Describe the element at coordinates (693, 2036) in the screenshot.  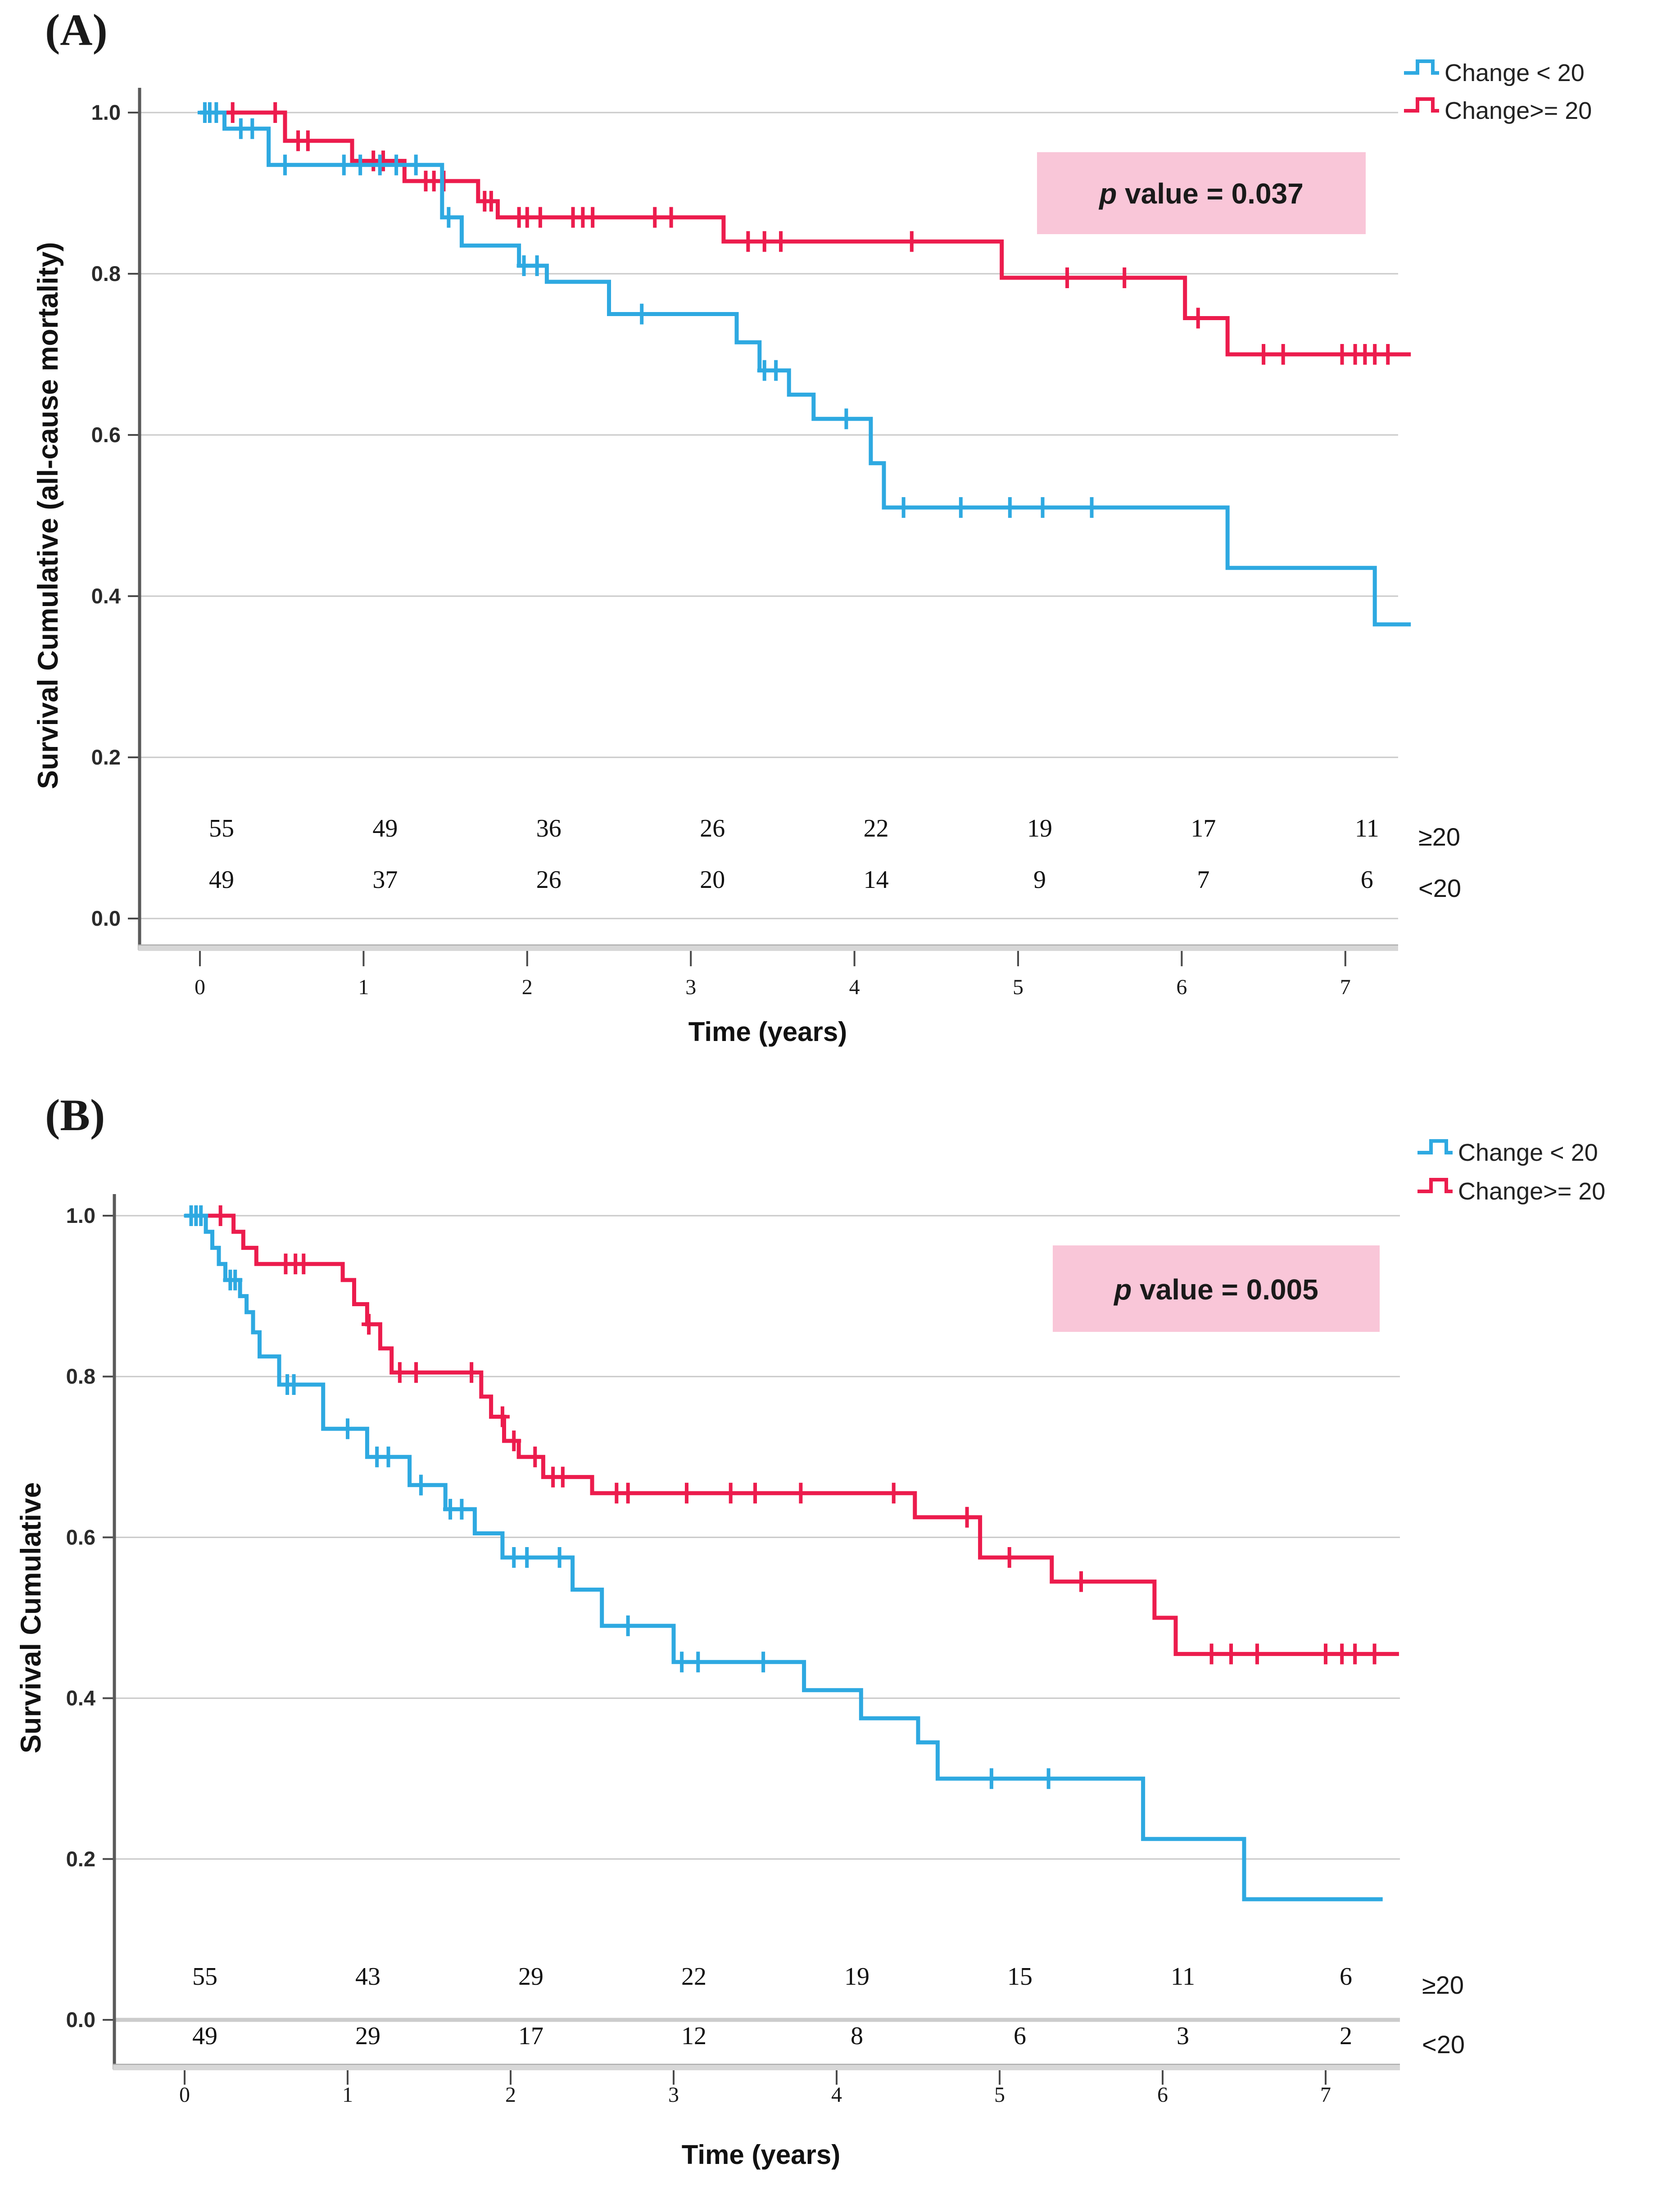
I see `at-risk-value: 12` at that location.